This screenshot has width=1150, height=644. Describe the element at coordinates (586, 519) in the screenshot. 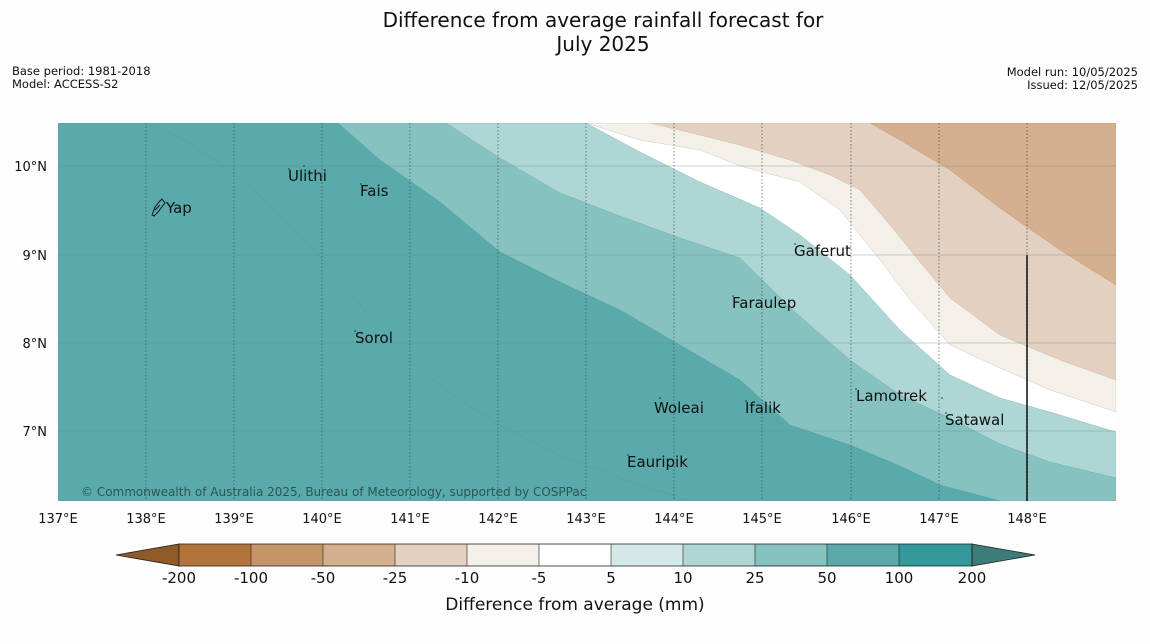

I see `lon-label-143e: 143°E` at that location.